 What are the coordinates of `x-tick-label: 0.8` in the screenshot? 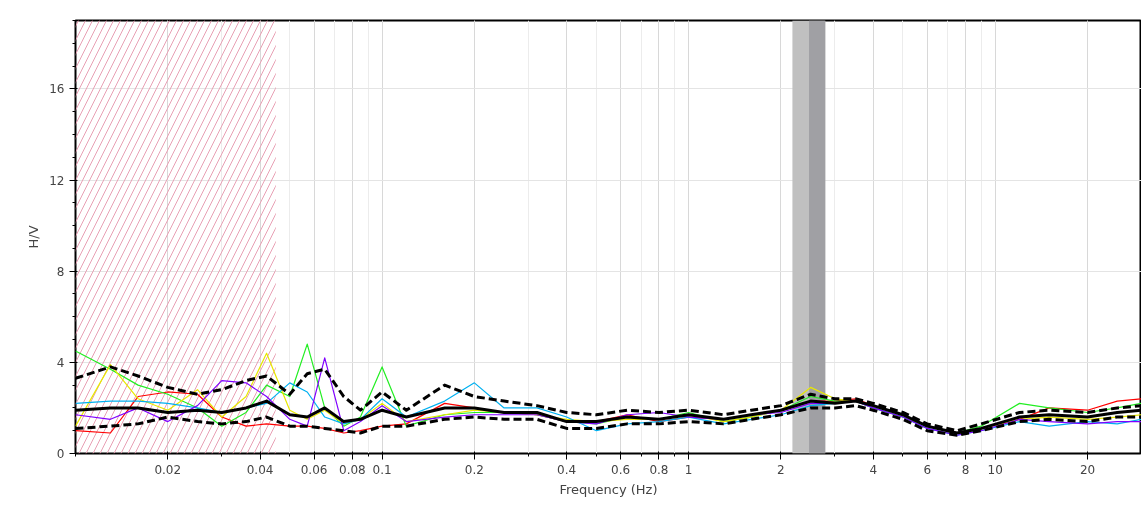 It's located at (659, 469).